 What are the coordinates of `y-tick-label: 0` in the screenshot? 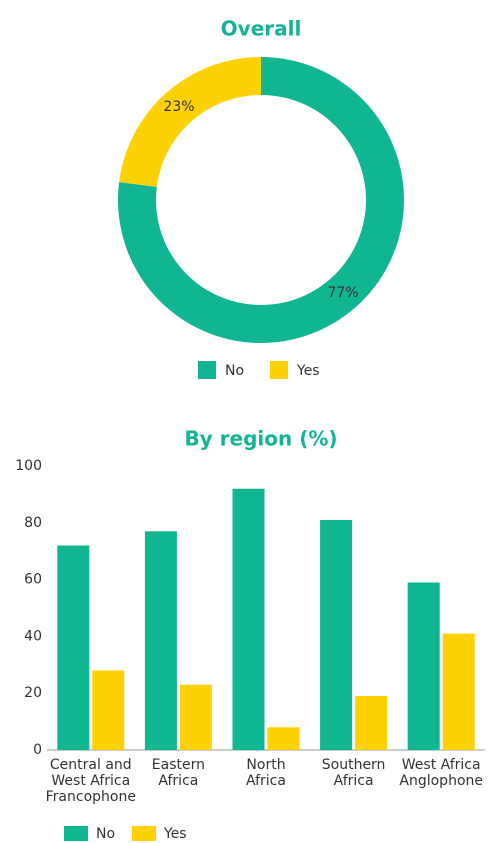 It's located at (37, 750).